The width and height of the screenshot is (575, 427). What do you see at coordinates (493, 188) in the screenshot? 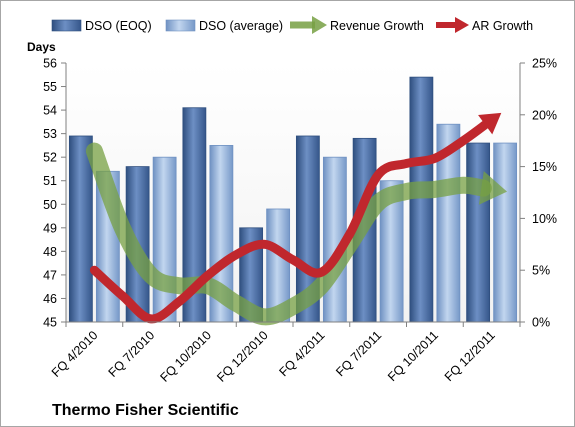
I see `arrowhead-revenue-growth` at bounding box center [493, 188].